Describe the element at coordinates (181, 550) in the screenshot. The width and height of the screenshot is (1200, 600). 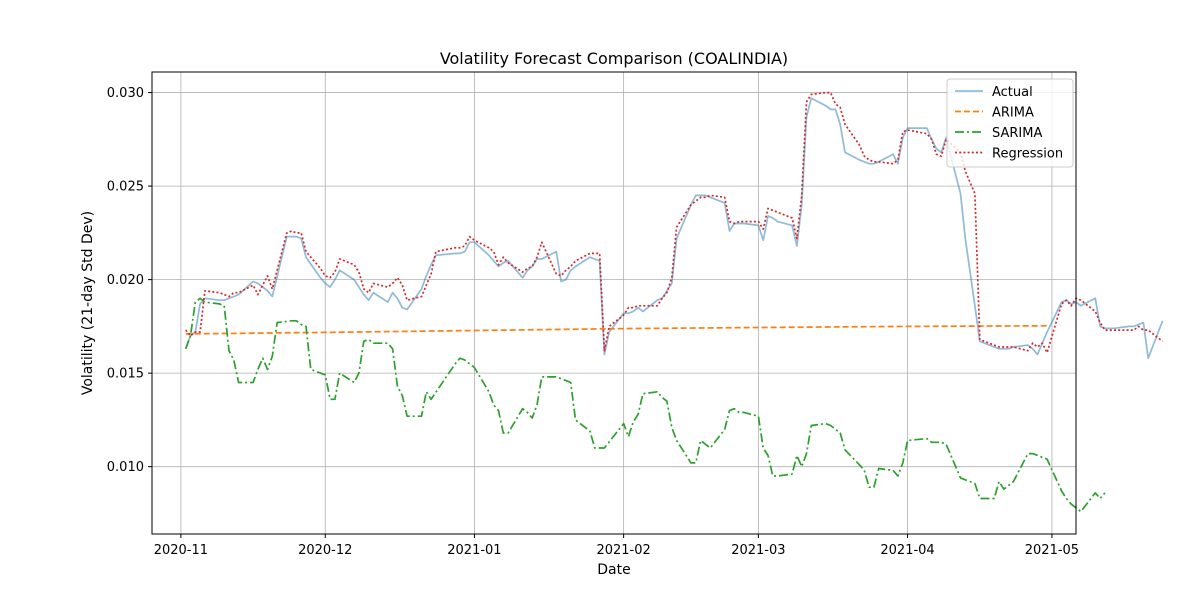
I see `x-tick-label: 2020-11` at that location.